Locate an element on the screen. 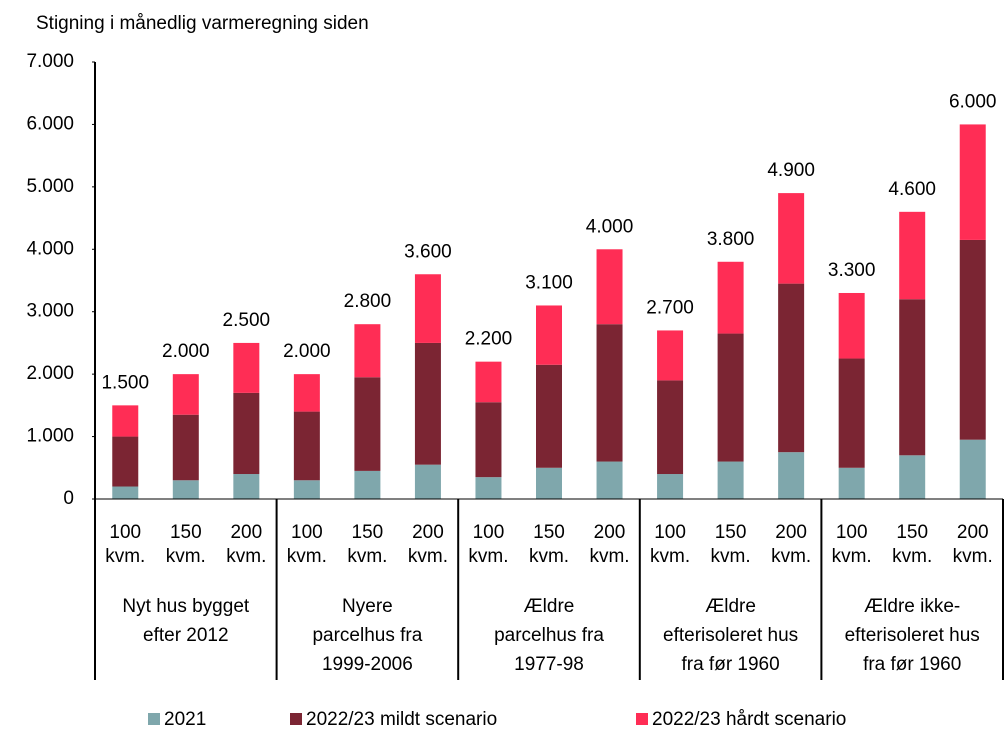 The height and width of the screenshot is (733, 1006). total-label: 4.900 is located at coordinates (791, 170).